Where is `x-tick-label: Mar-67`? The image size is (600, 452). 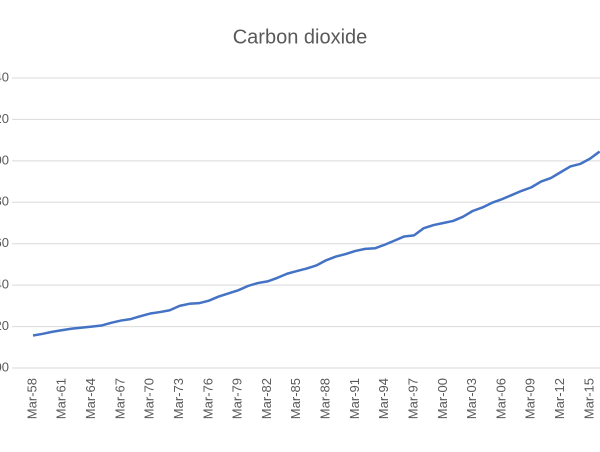
x-tick-label: Mar-67 is located at coordinates (119, 398).